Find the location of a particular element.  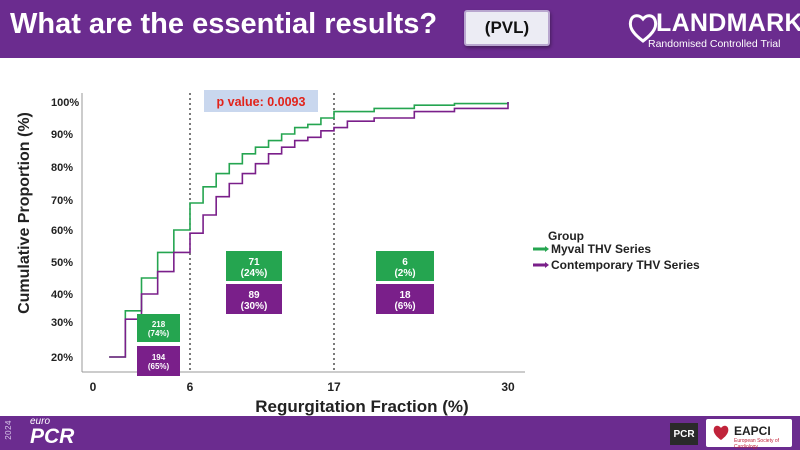

y-tick-label: 30% is located at coordinates (62, 323).